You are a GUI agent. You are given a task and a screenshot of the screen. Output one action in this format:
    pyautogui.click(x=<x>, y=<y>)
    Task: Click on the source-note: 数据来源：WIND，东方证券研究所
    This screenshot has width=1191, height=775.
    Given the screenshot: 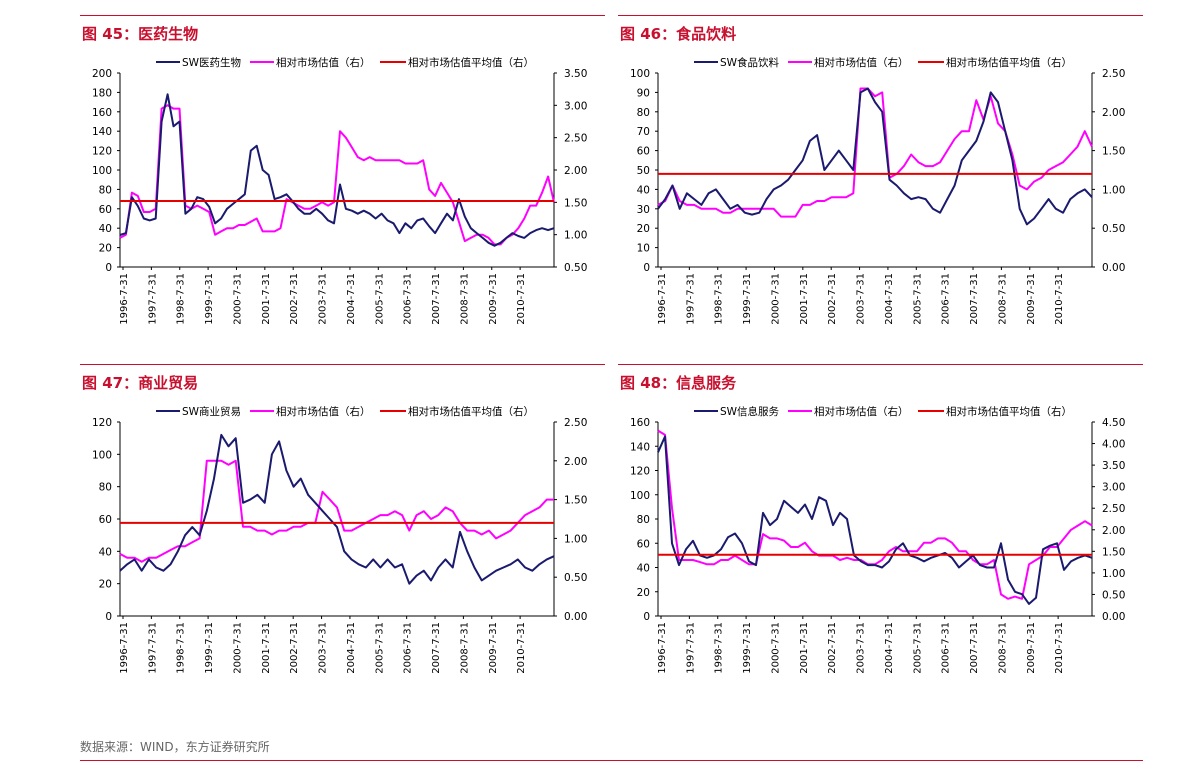 What is the action you would take?
    pyautogui.click(x=175, y=747)
    